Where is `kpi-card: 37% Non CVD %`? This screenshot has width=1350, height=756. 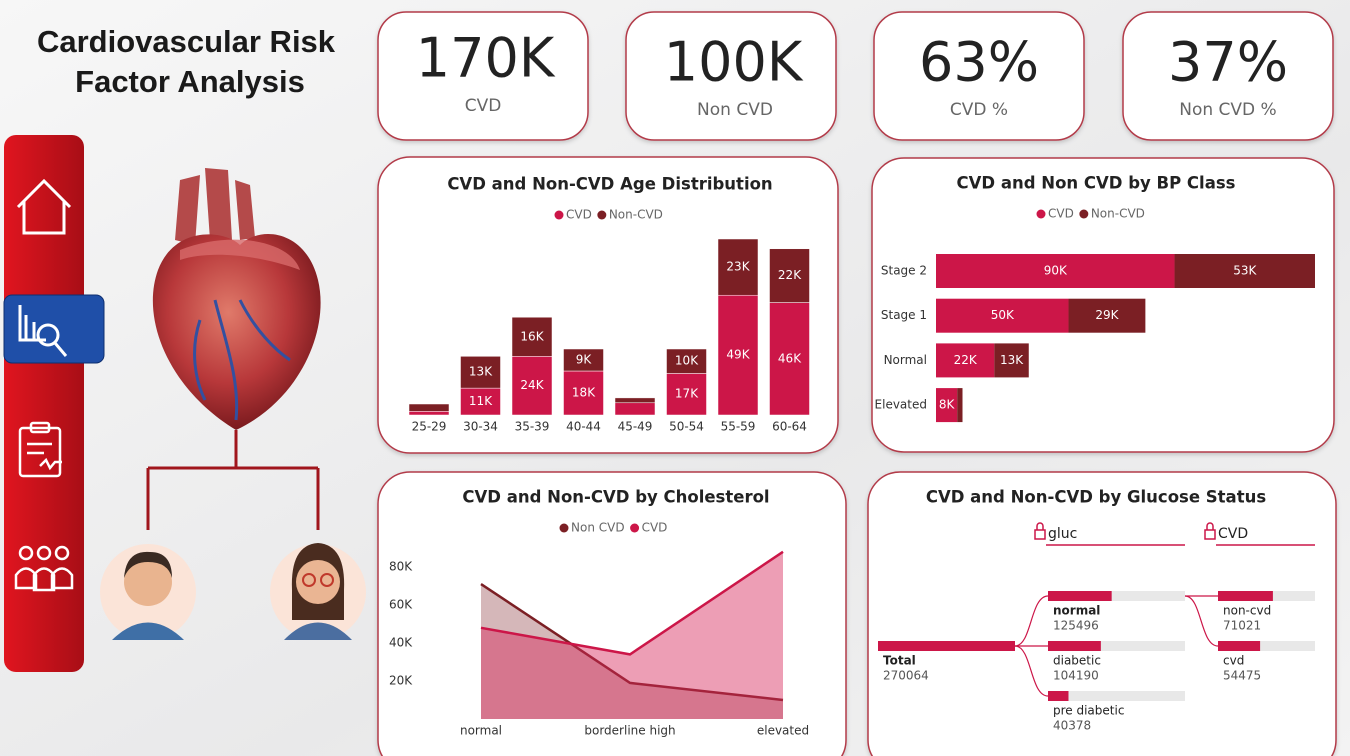 kpi-card: 37% Non CVD % is located at coordinates (1228, 76).